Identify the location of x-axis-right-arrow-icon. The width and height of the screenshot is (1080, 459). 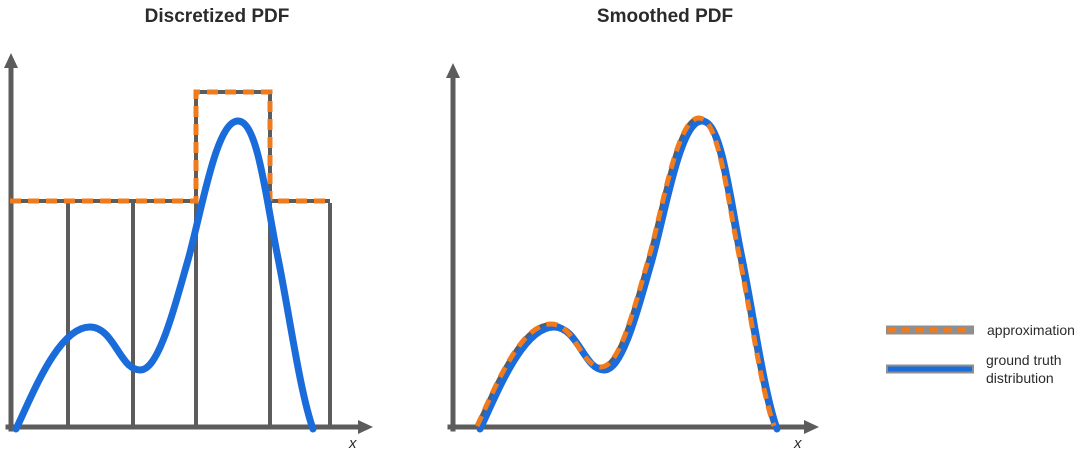
(811, 427).